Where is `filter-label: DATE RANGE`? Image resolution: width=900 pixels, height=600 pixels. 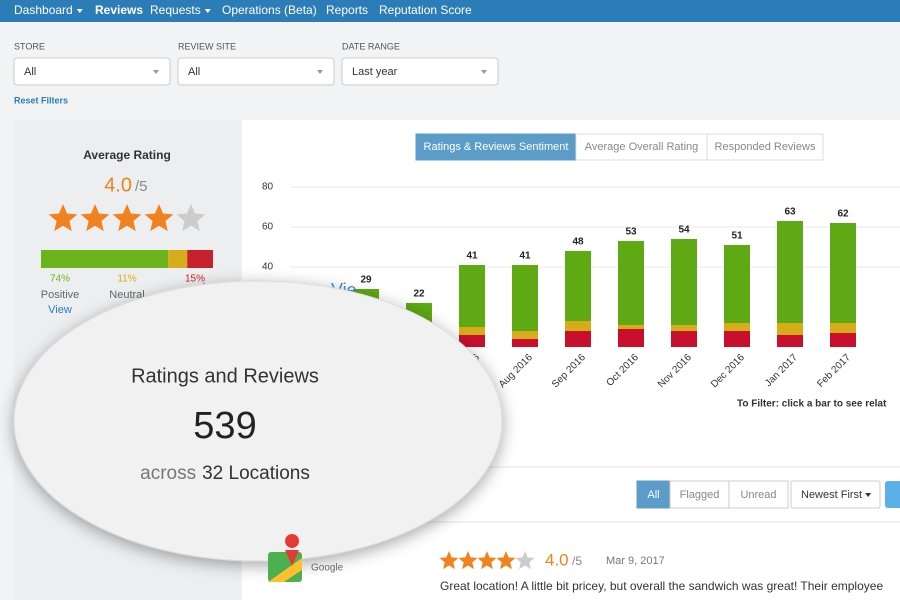 filter-label: DATE RANGE is located at coordinates (371, 46).